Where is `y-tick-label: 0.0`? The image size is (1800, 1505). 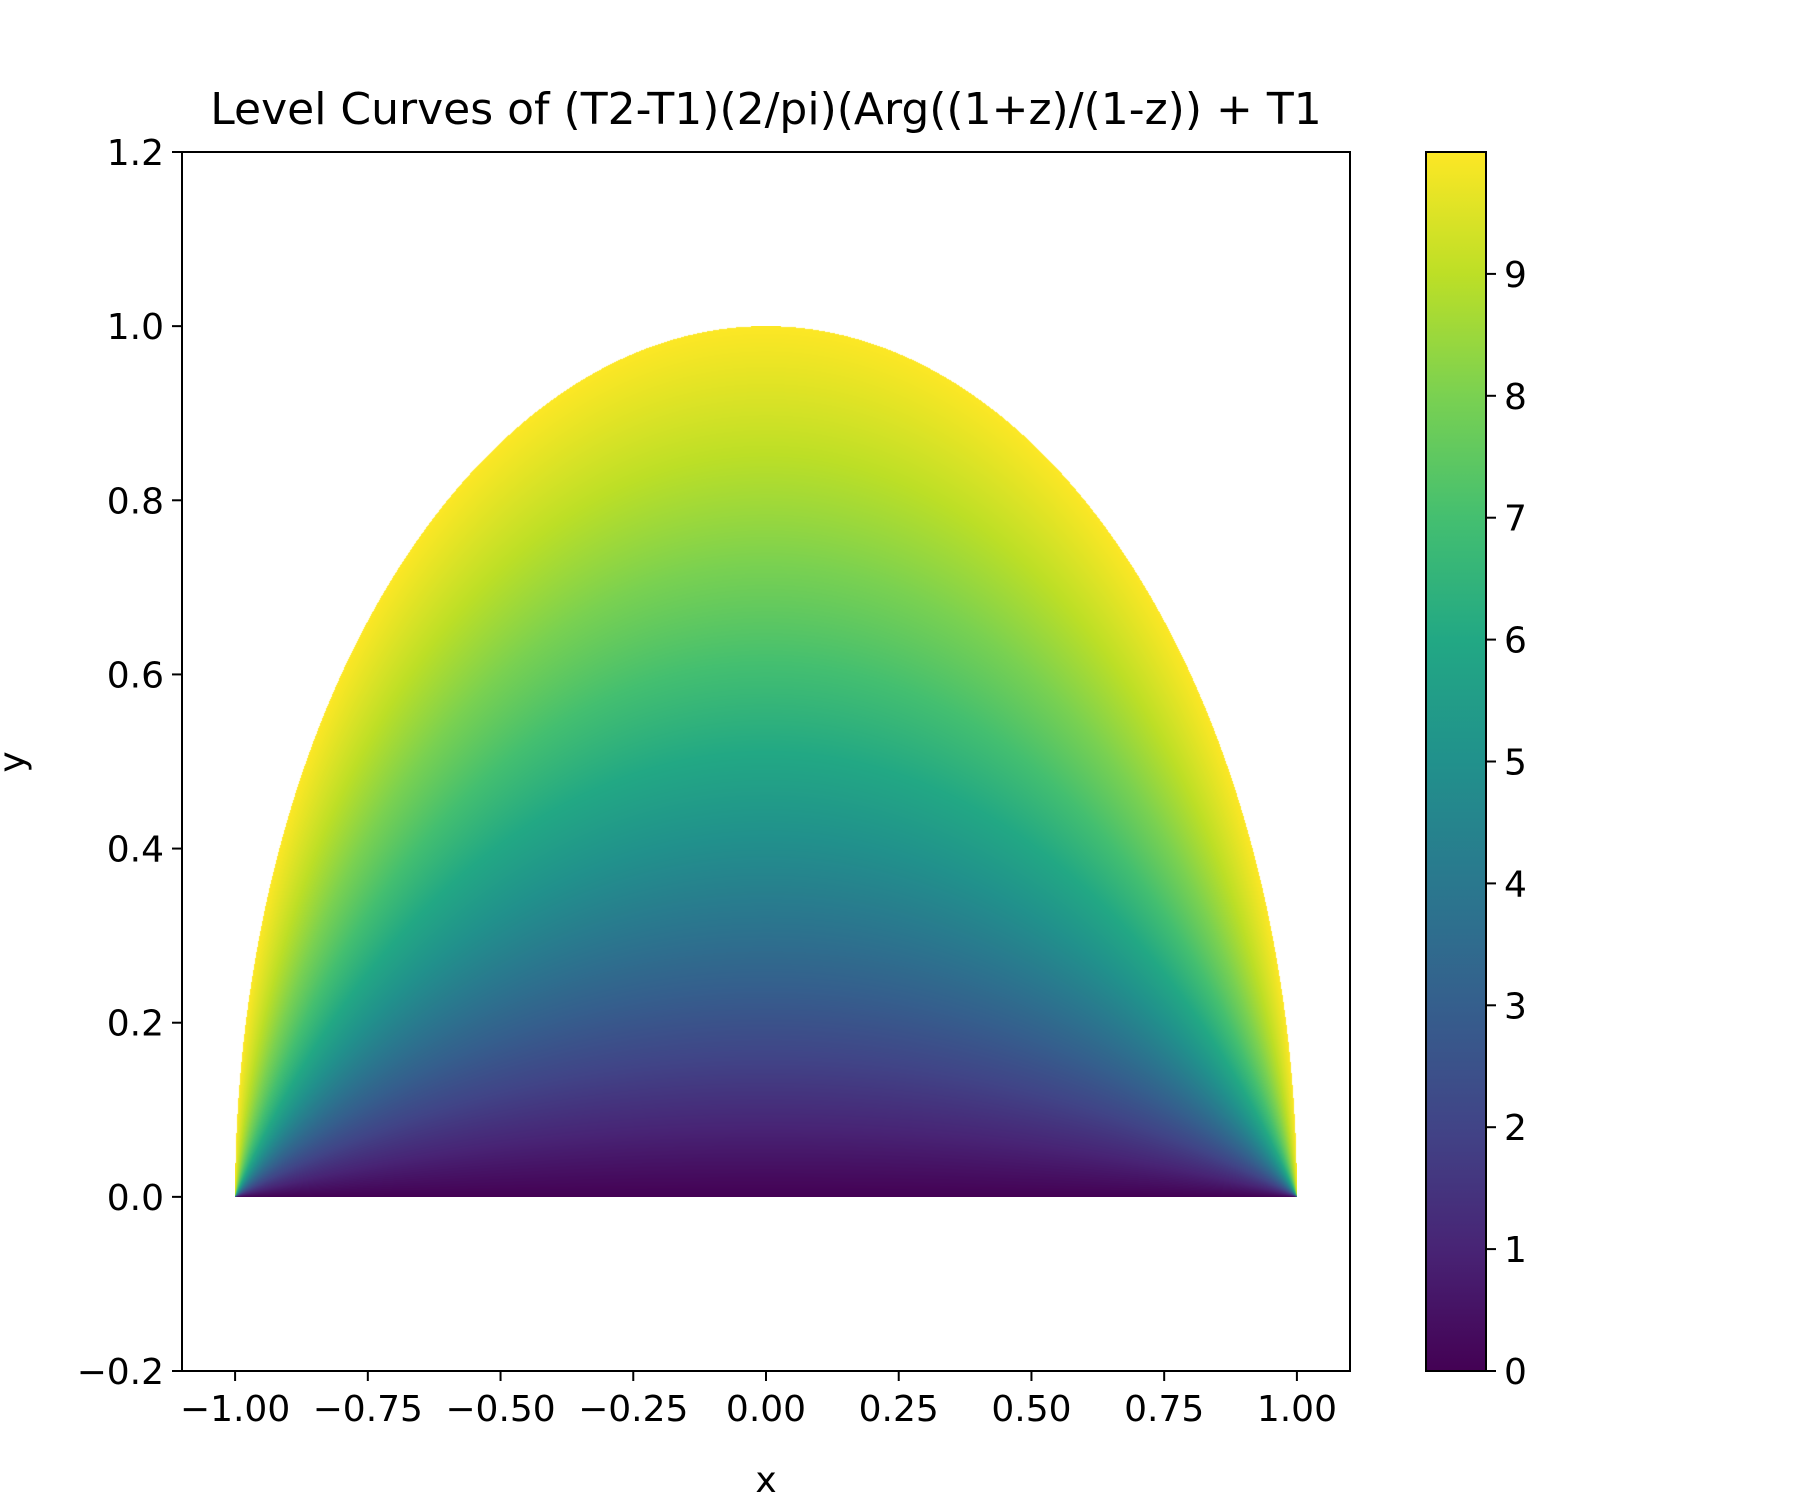
y-tick-label: 0.0 is located at coordinates (135, 1198).